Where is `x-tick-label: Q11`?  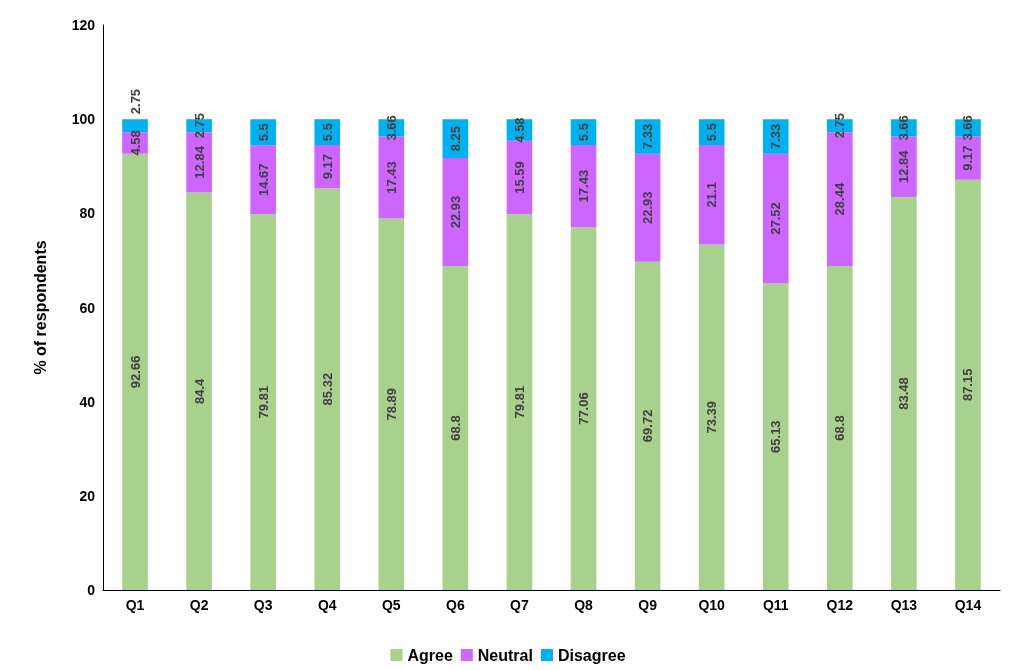
x-tick-label: Q11 is located at coordinates (775, 605).